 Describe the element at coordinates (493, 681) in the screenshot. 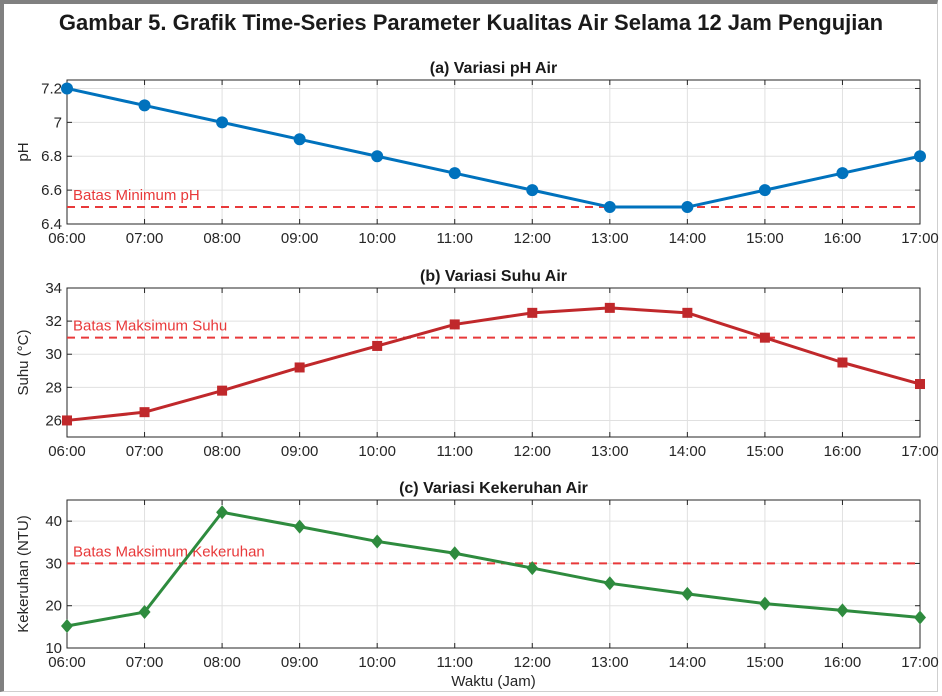

I see `x-axis-label: Waktu (Jam)` at that location.